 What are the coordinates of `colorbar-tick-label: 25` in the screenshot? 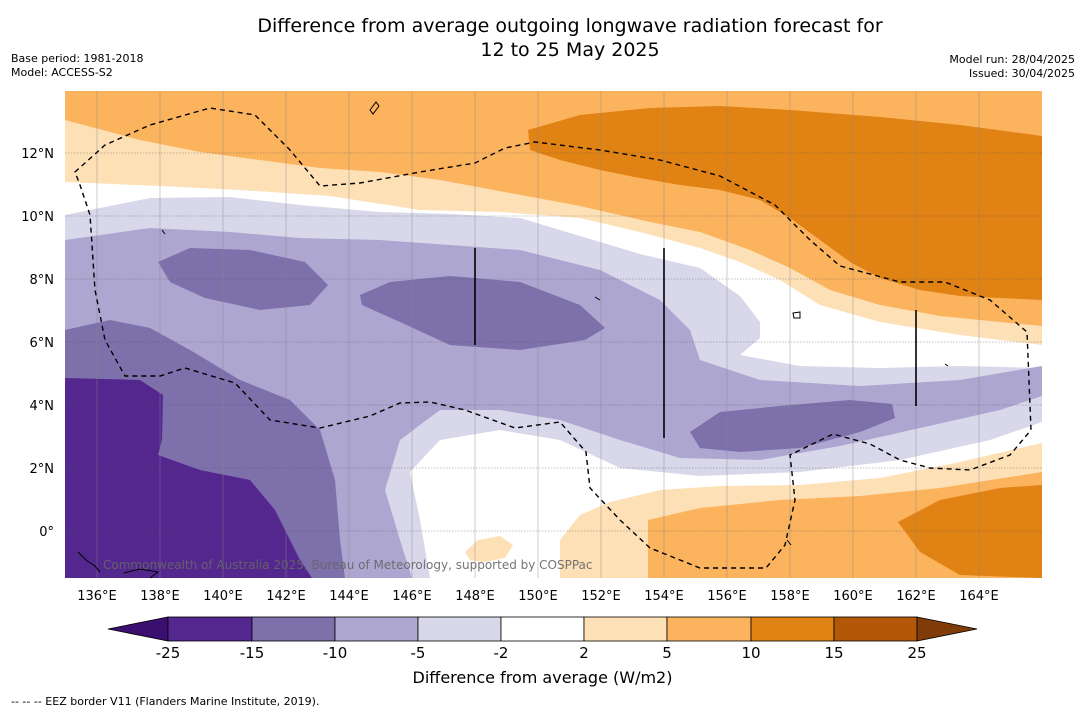 It's located at (916, 653).